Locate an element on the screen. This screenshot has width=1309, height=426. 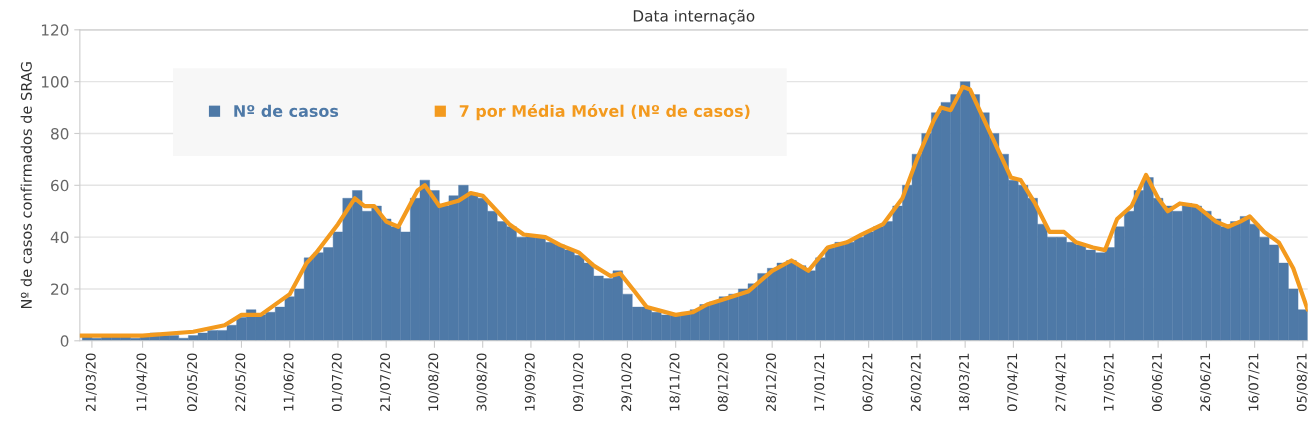
x-tick-label: 26/06/21 is located at coordinates (1206, 382).